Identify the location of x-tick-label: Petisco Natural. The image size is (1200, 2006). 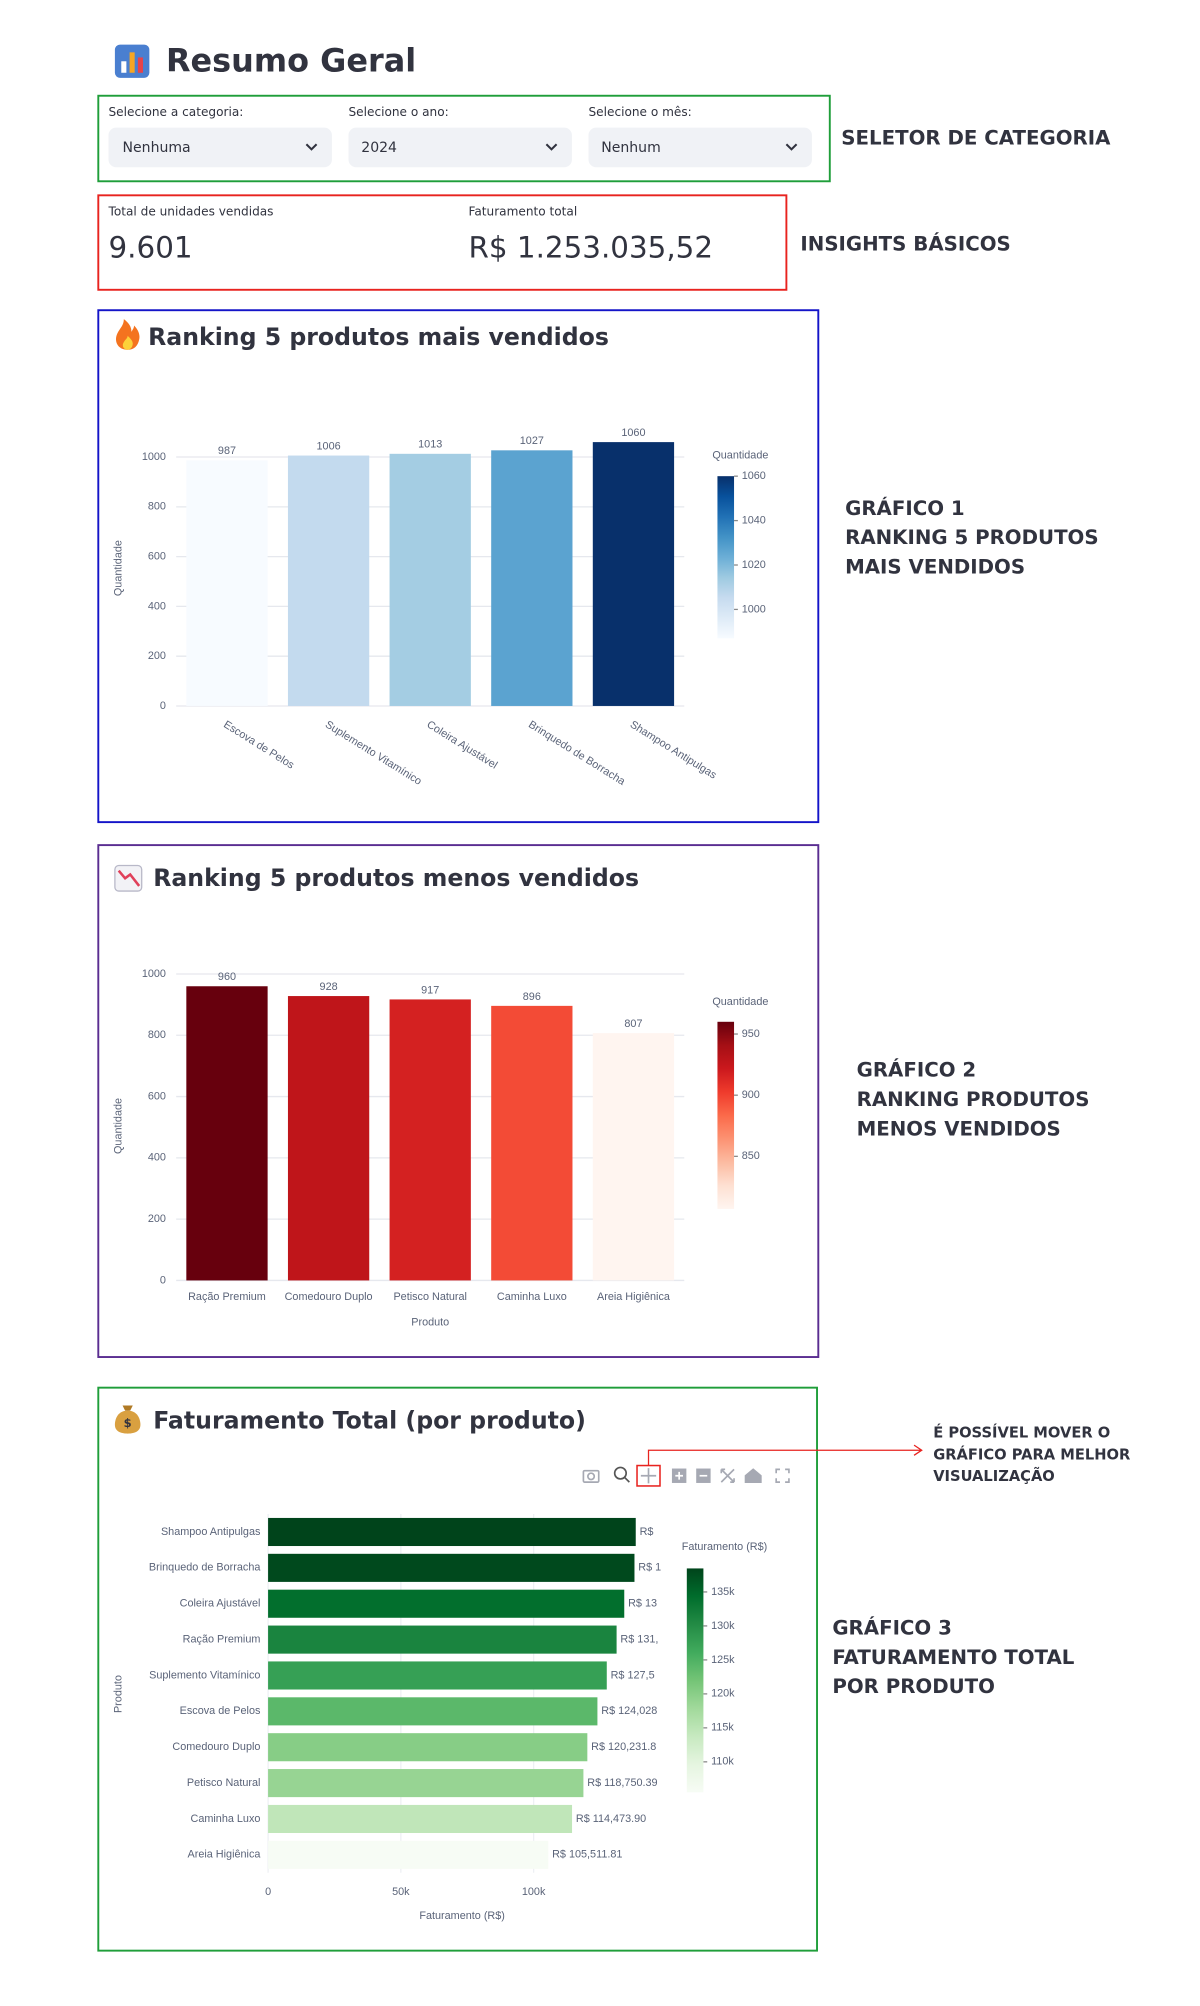
(430, 1297).